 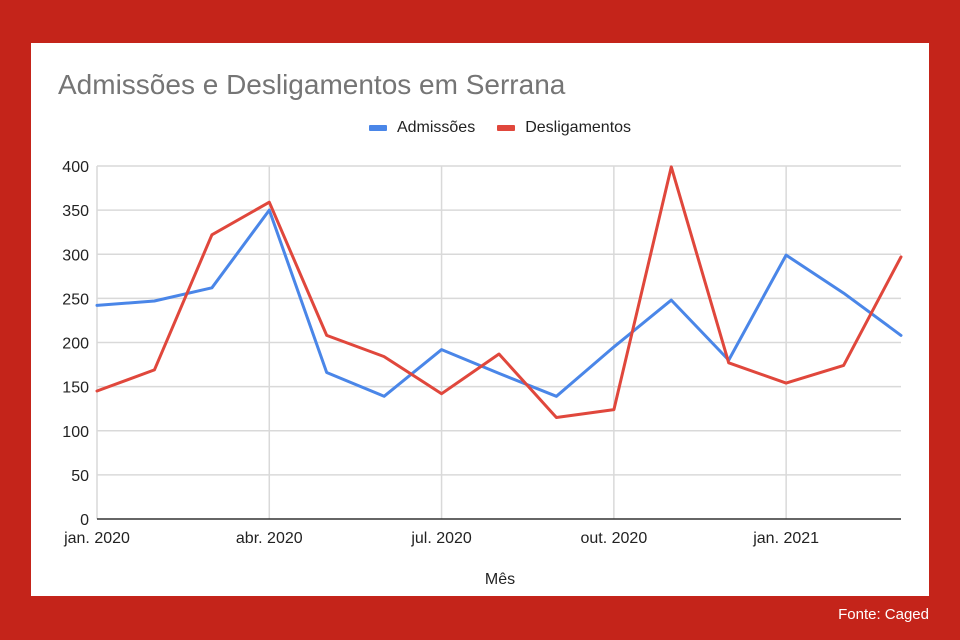 What do you see at coordinates (578, 127) in the screenshot?
I see `legend-label-desligamentos: Desligamentos` at bounding box center [578, 127].